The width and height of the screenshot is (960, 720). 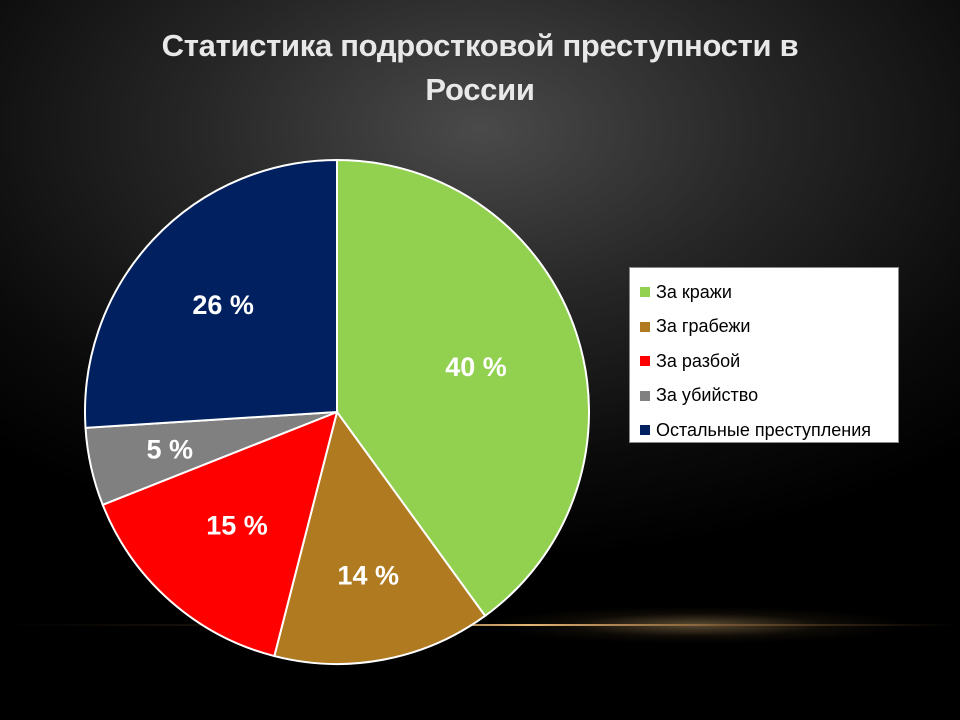 What do you see at coordinates (368, 575) in the screenshot?
I see `slice-label-robbery: 14 %` at bounding box center [368, 575].